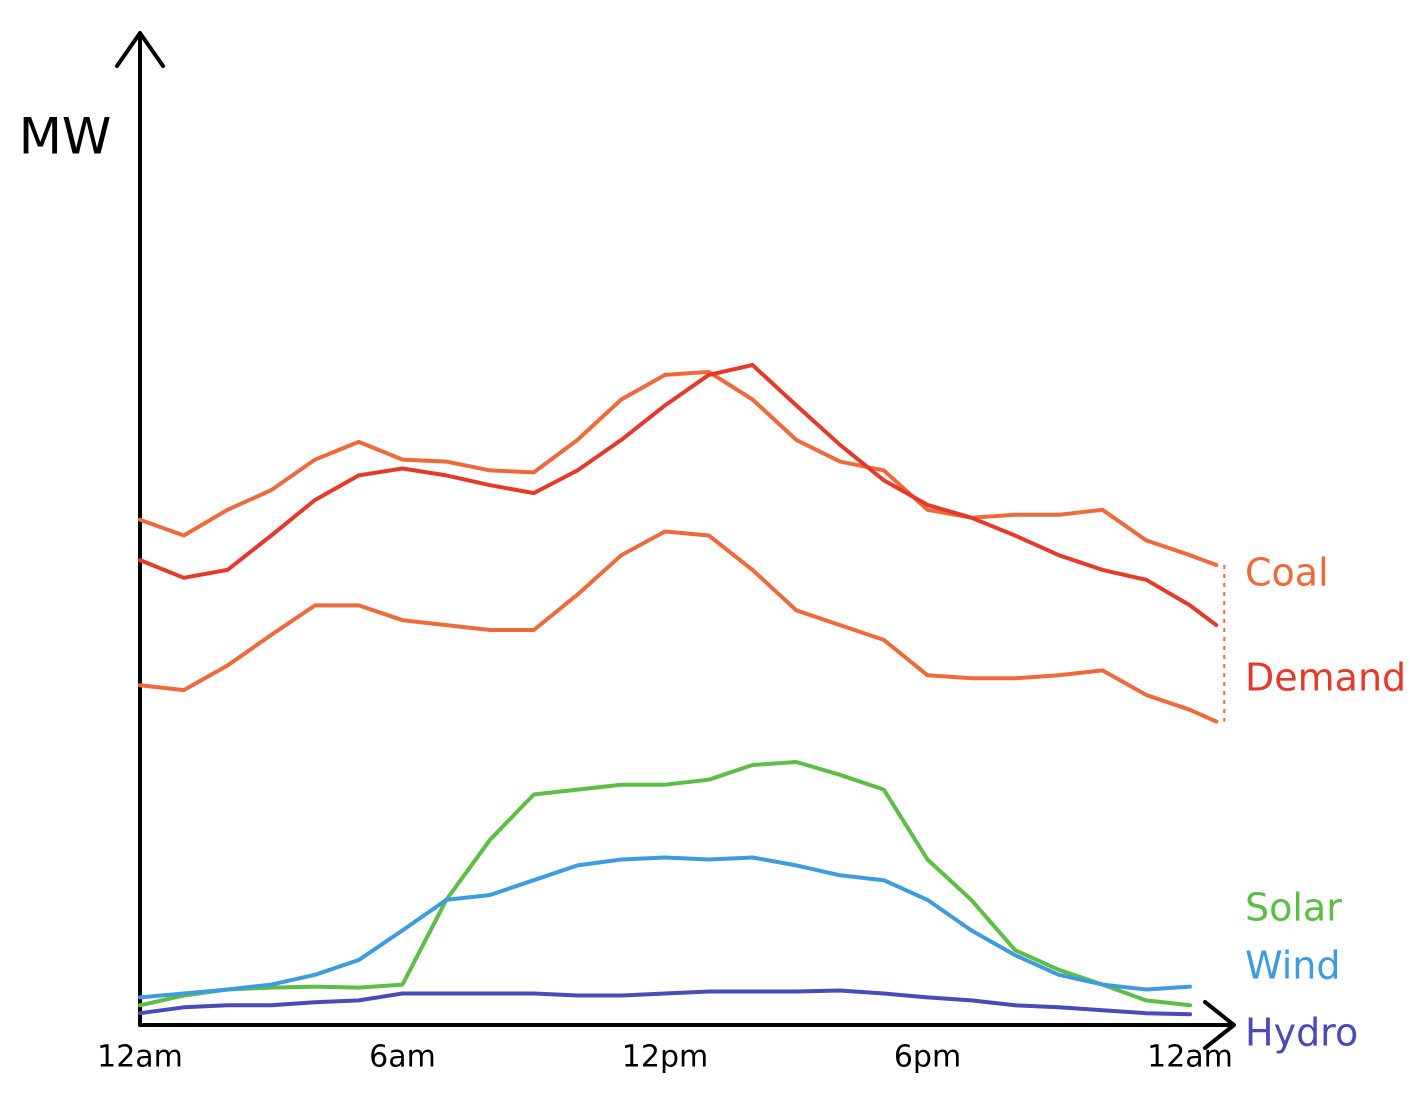 Image resolution: width=1410 pixels, height=1118 pixels. Describe the element at coordinates (140, 49) in the screenshot. I see `y-axis-arrow` at that location.